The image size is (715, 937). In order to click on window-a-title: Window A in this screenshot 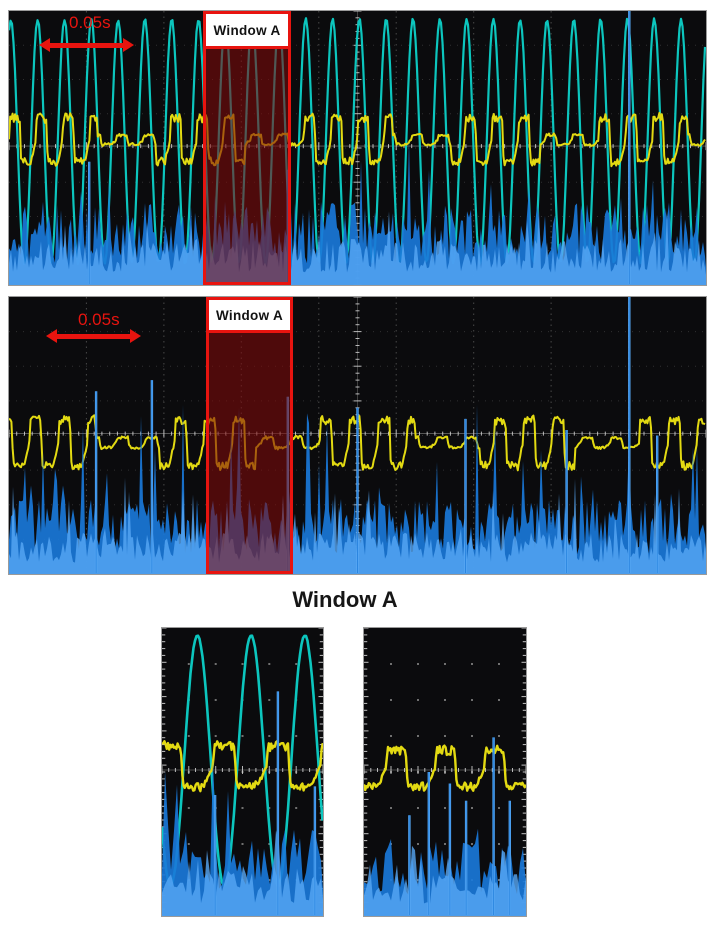, I will do `click(345, 599)`.